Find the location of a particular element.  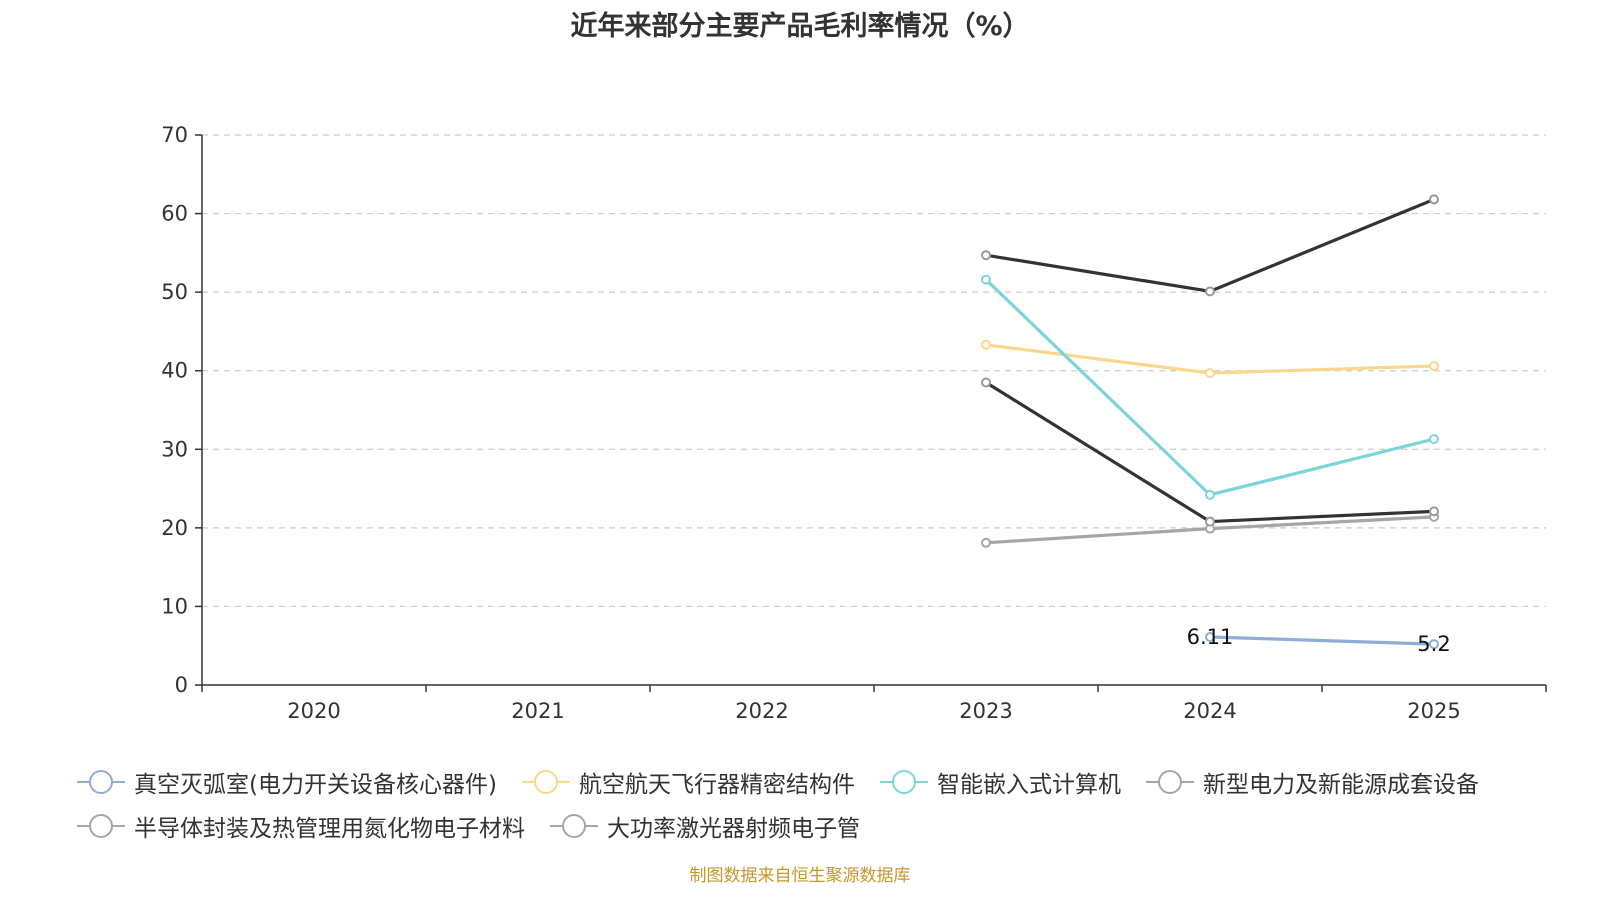

x-tick-label: 2021 is located at coordinates (537, 711).